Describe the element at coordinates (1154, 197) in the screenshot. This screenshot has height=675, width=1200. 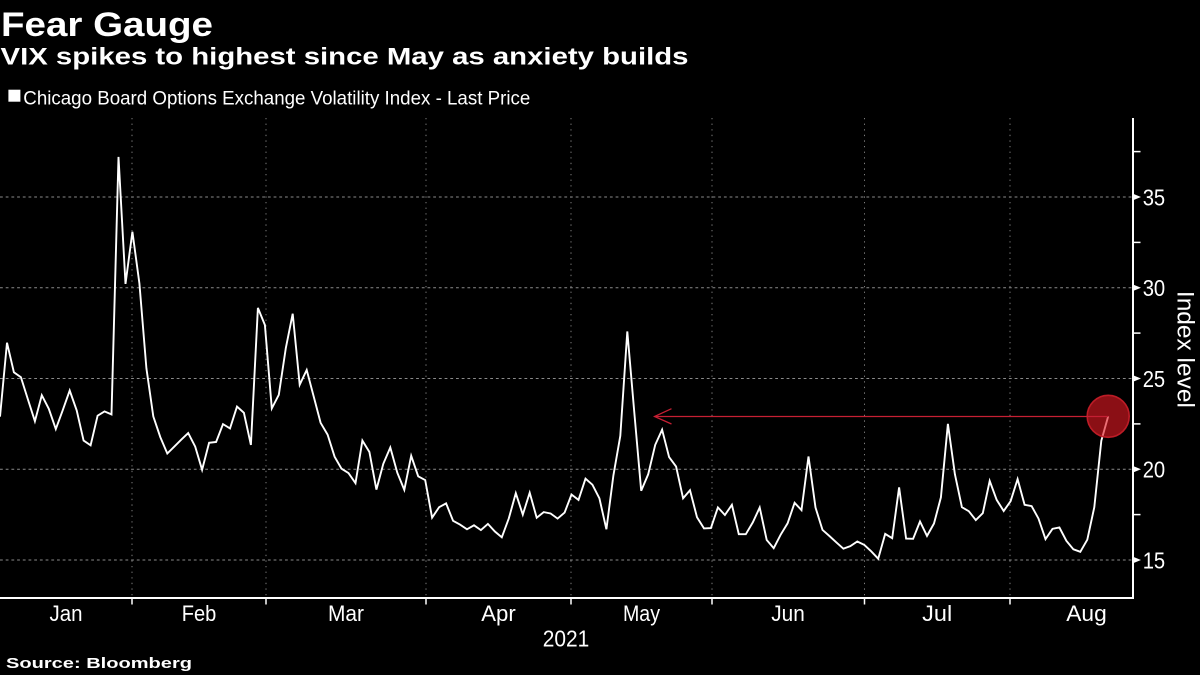
I see `svg-text: 35` at that location.